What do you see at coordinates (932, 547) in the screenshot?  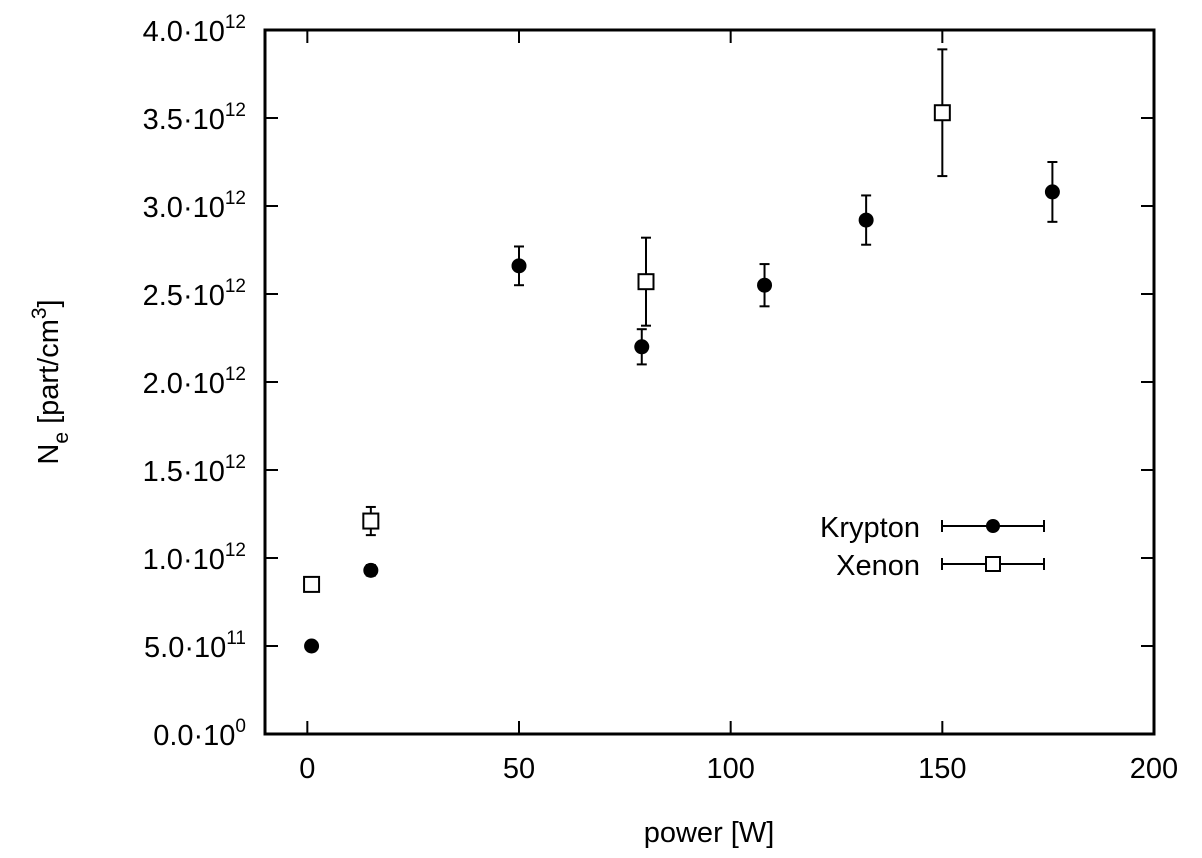 I see `legend: Krypton Xenon` at bounding box center [932, 547].